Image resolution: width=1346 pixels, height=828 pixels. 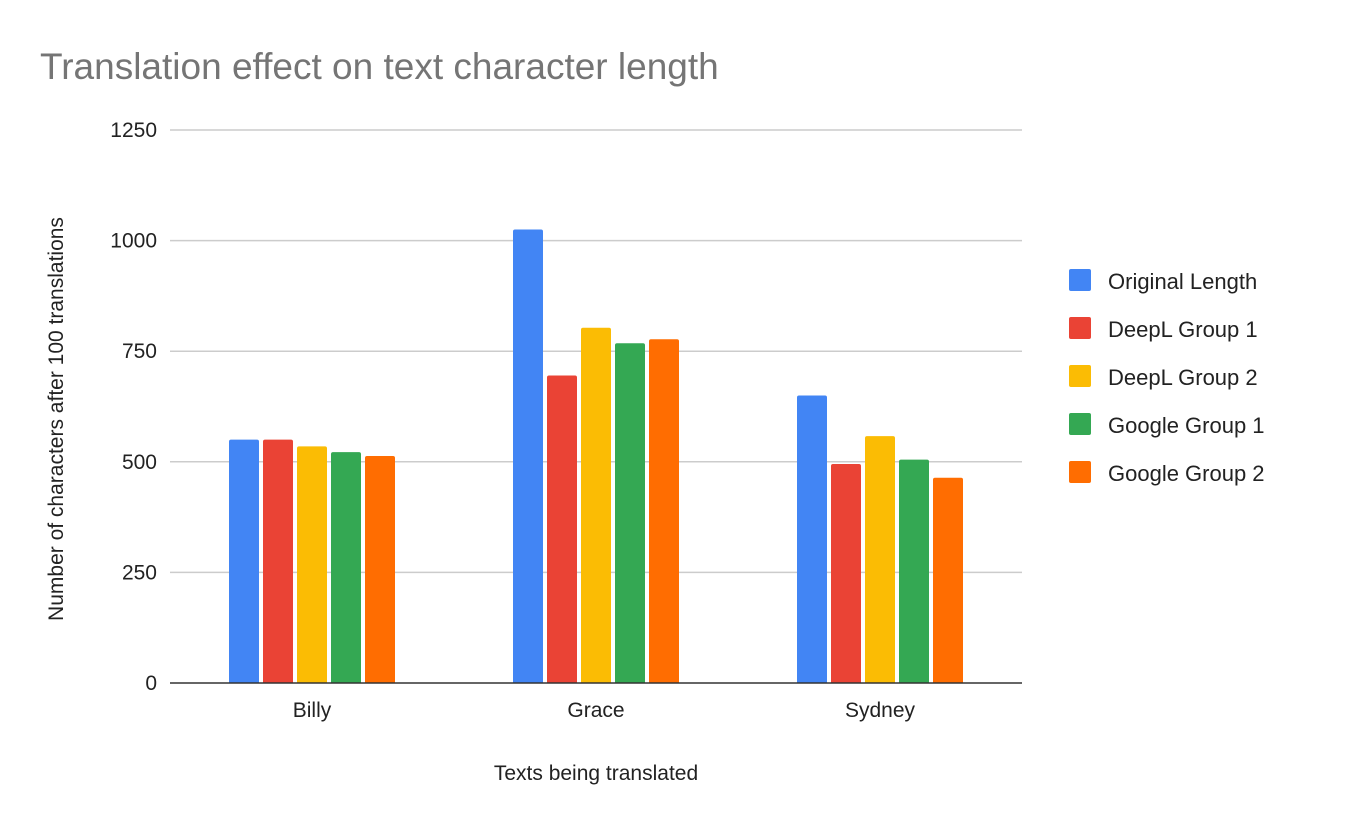 What do you see at coordinates (1186, 425) in the screenshot?
I see `legend-label: Google Group 1` at bounding box center [1186, 425].